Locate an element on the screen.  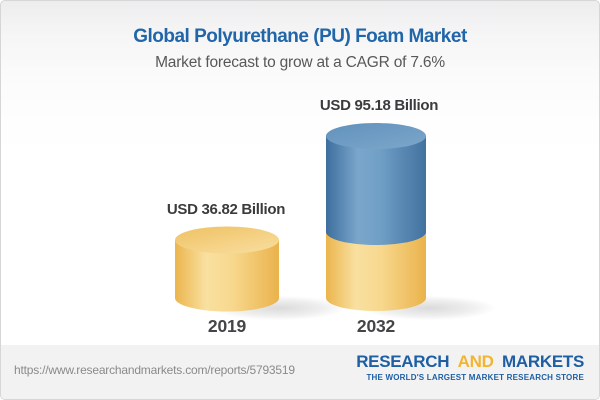
bar-2019-cylinder is located at coordinates (227, 269).